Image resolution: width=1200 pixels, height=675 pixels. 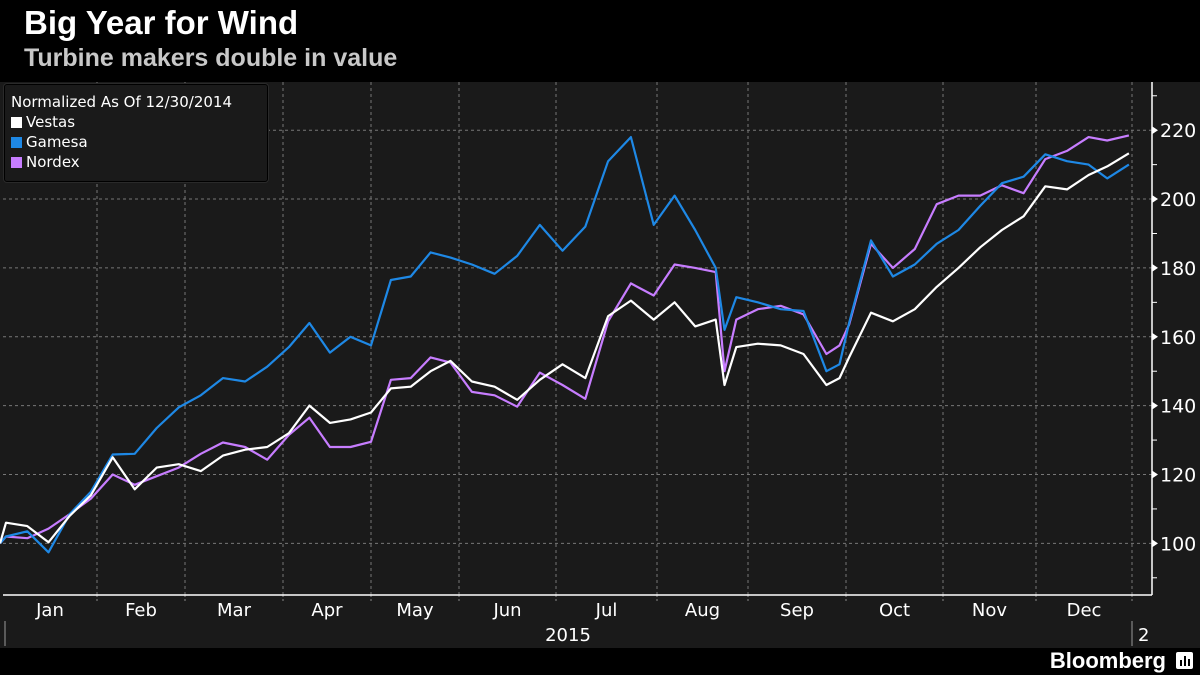 What do you see at coordinates (1178, 200) in the screenshot?
I see `y-tick-label: 200` at bounding box center [1178, 200].